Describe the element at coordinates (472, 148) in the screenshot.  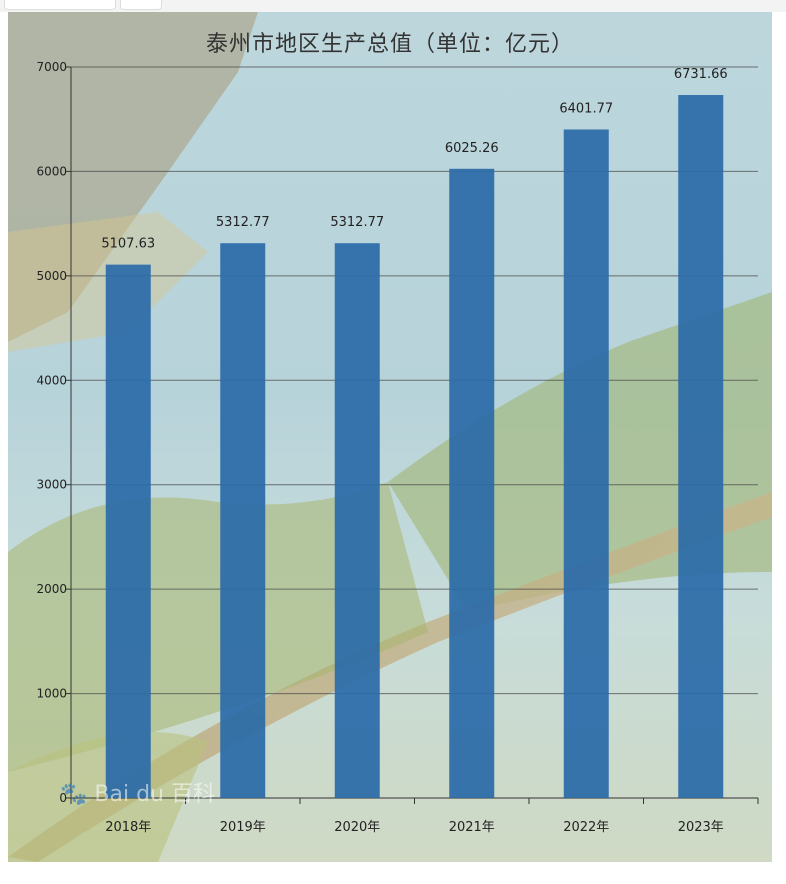
I see `data-label: 6025.26` at that location.